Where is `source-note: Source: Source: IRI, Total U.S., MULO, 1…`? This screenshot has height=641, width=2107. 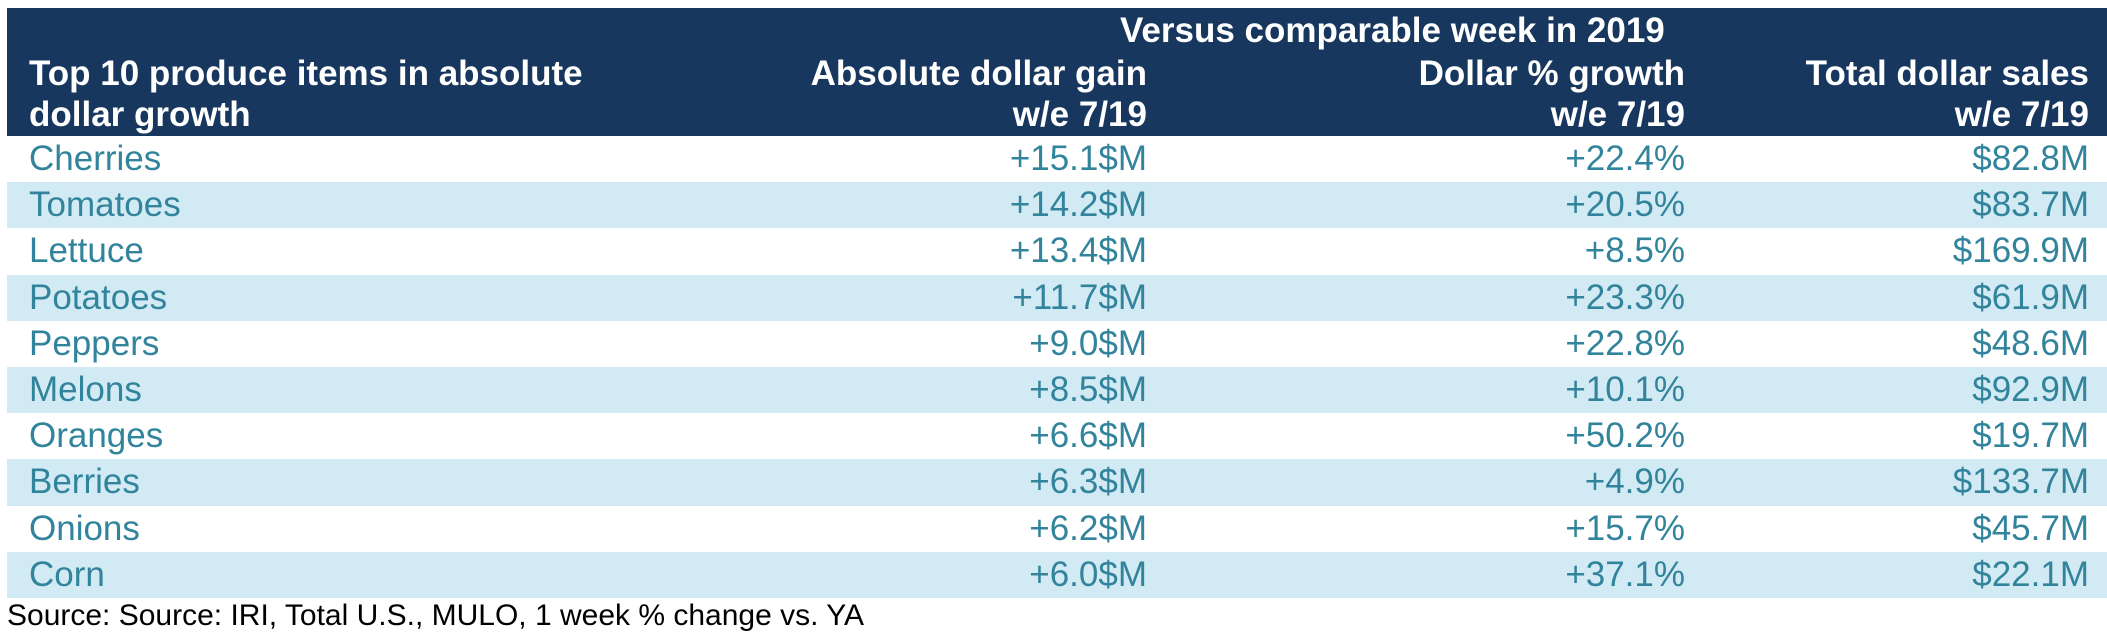 source-note: Source: Source: IRI, Total U.S., MULO, 1… is located at coordinates (436, 615).